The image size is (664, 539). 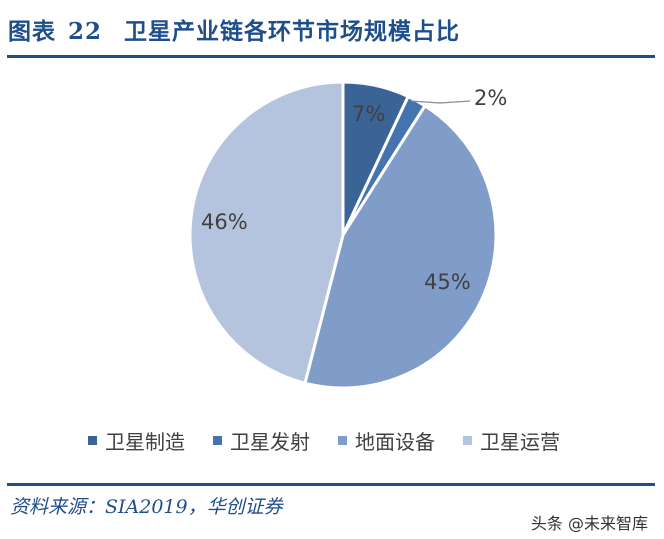 I want to click on slice-label-operations: 46%, so click(x=224, y=222).